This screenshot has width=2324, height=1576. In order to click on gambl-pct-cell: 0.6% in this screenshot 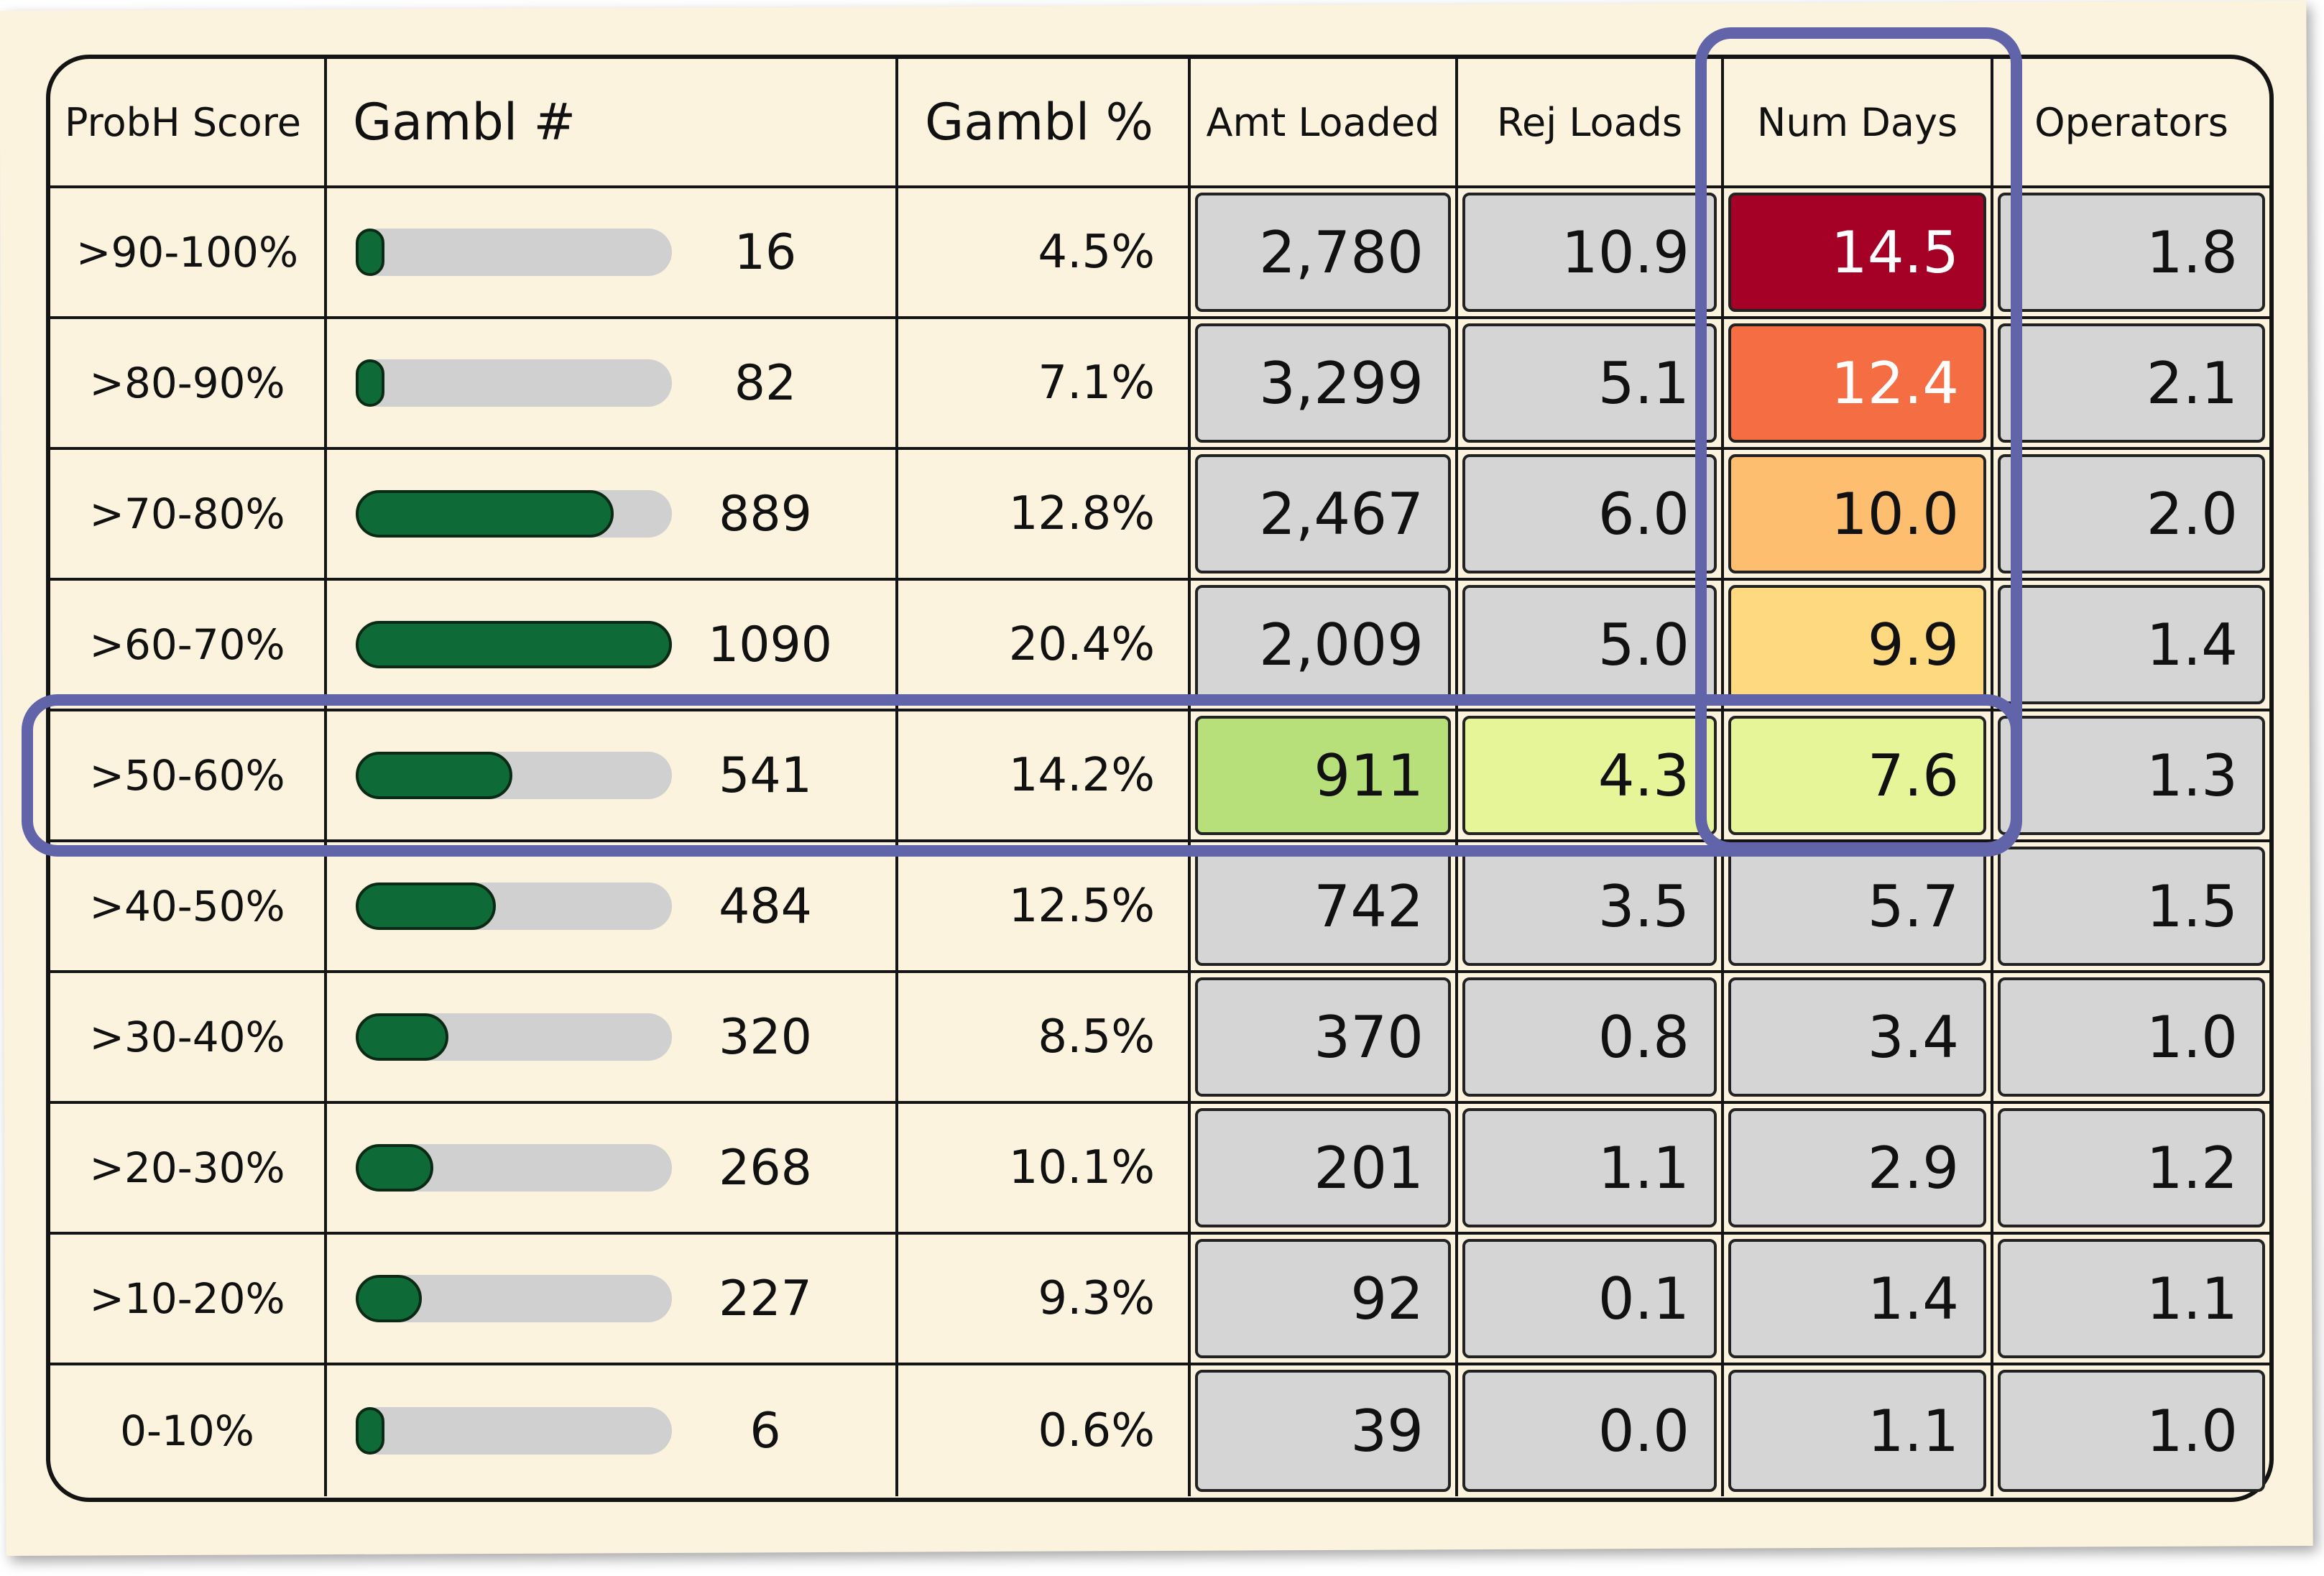, I will do `click(1044, 1430)`.